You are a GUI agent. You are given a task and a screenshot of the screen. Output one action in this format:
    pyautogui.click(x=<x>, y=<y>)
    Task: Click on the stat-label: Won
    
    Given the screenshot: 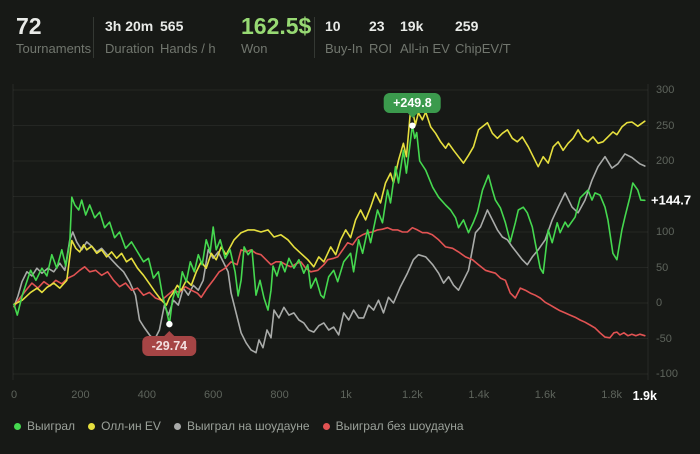 What is the action you would take?
    pyautogui.click(x=254, y=48)
    